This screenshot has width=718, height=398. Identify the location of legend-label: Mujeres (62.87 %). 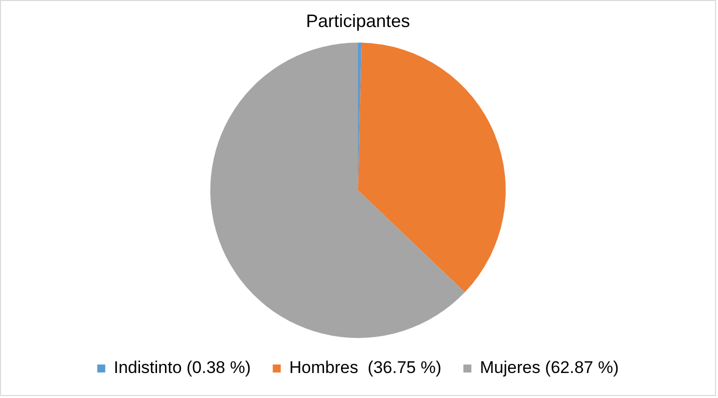
(549, 368).